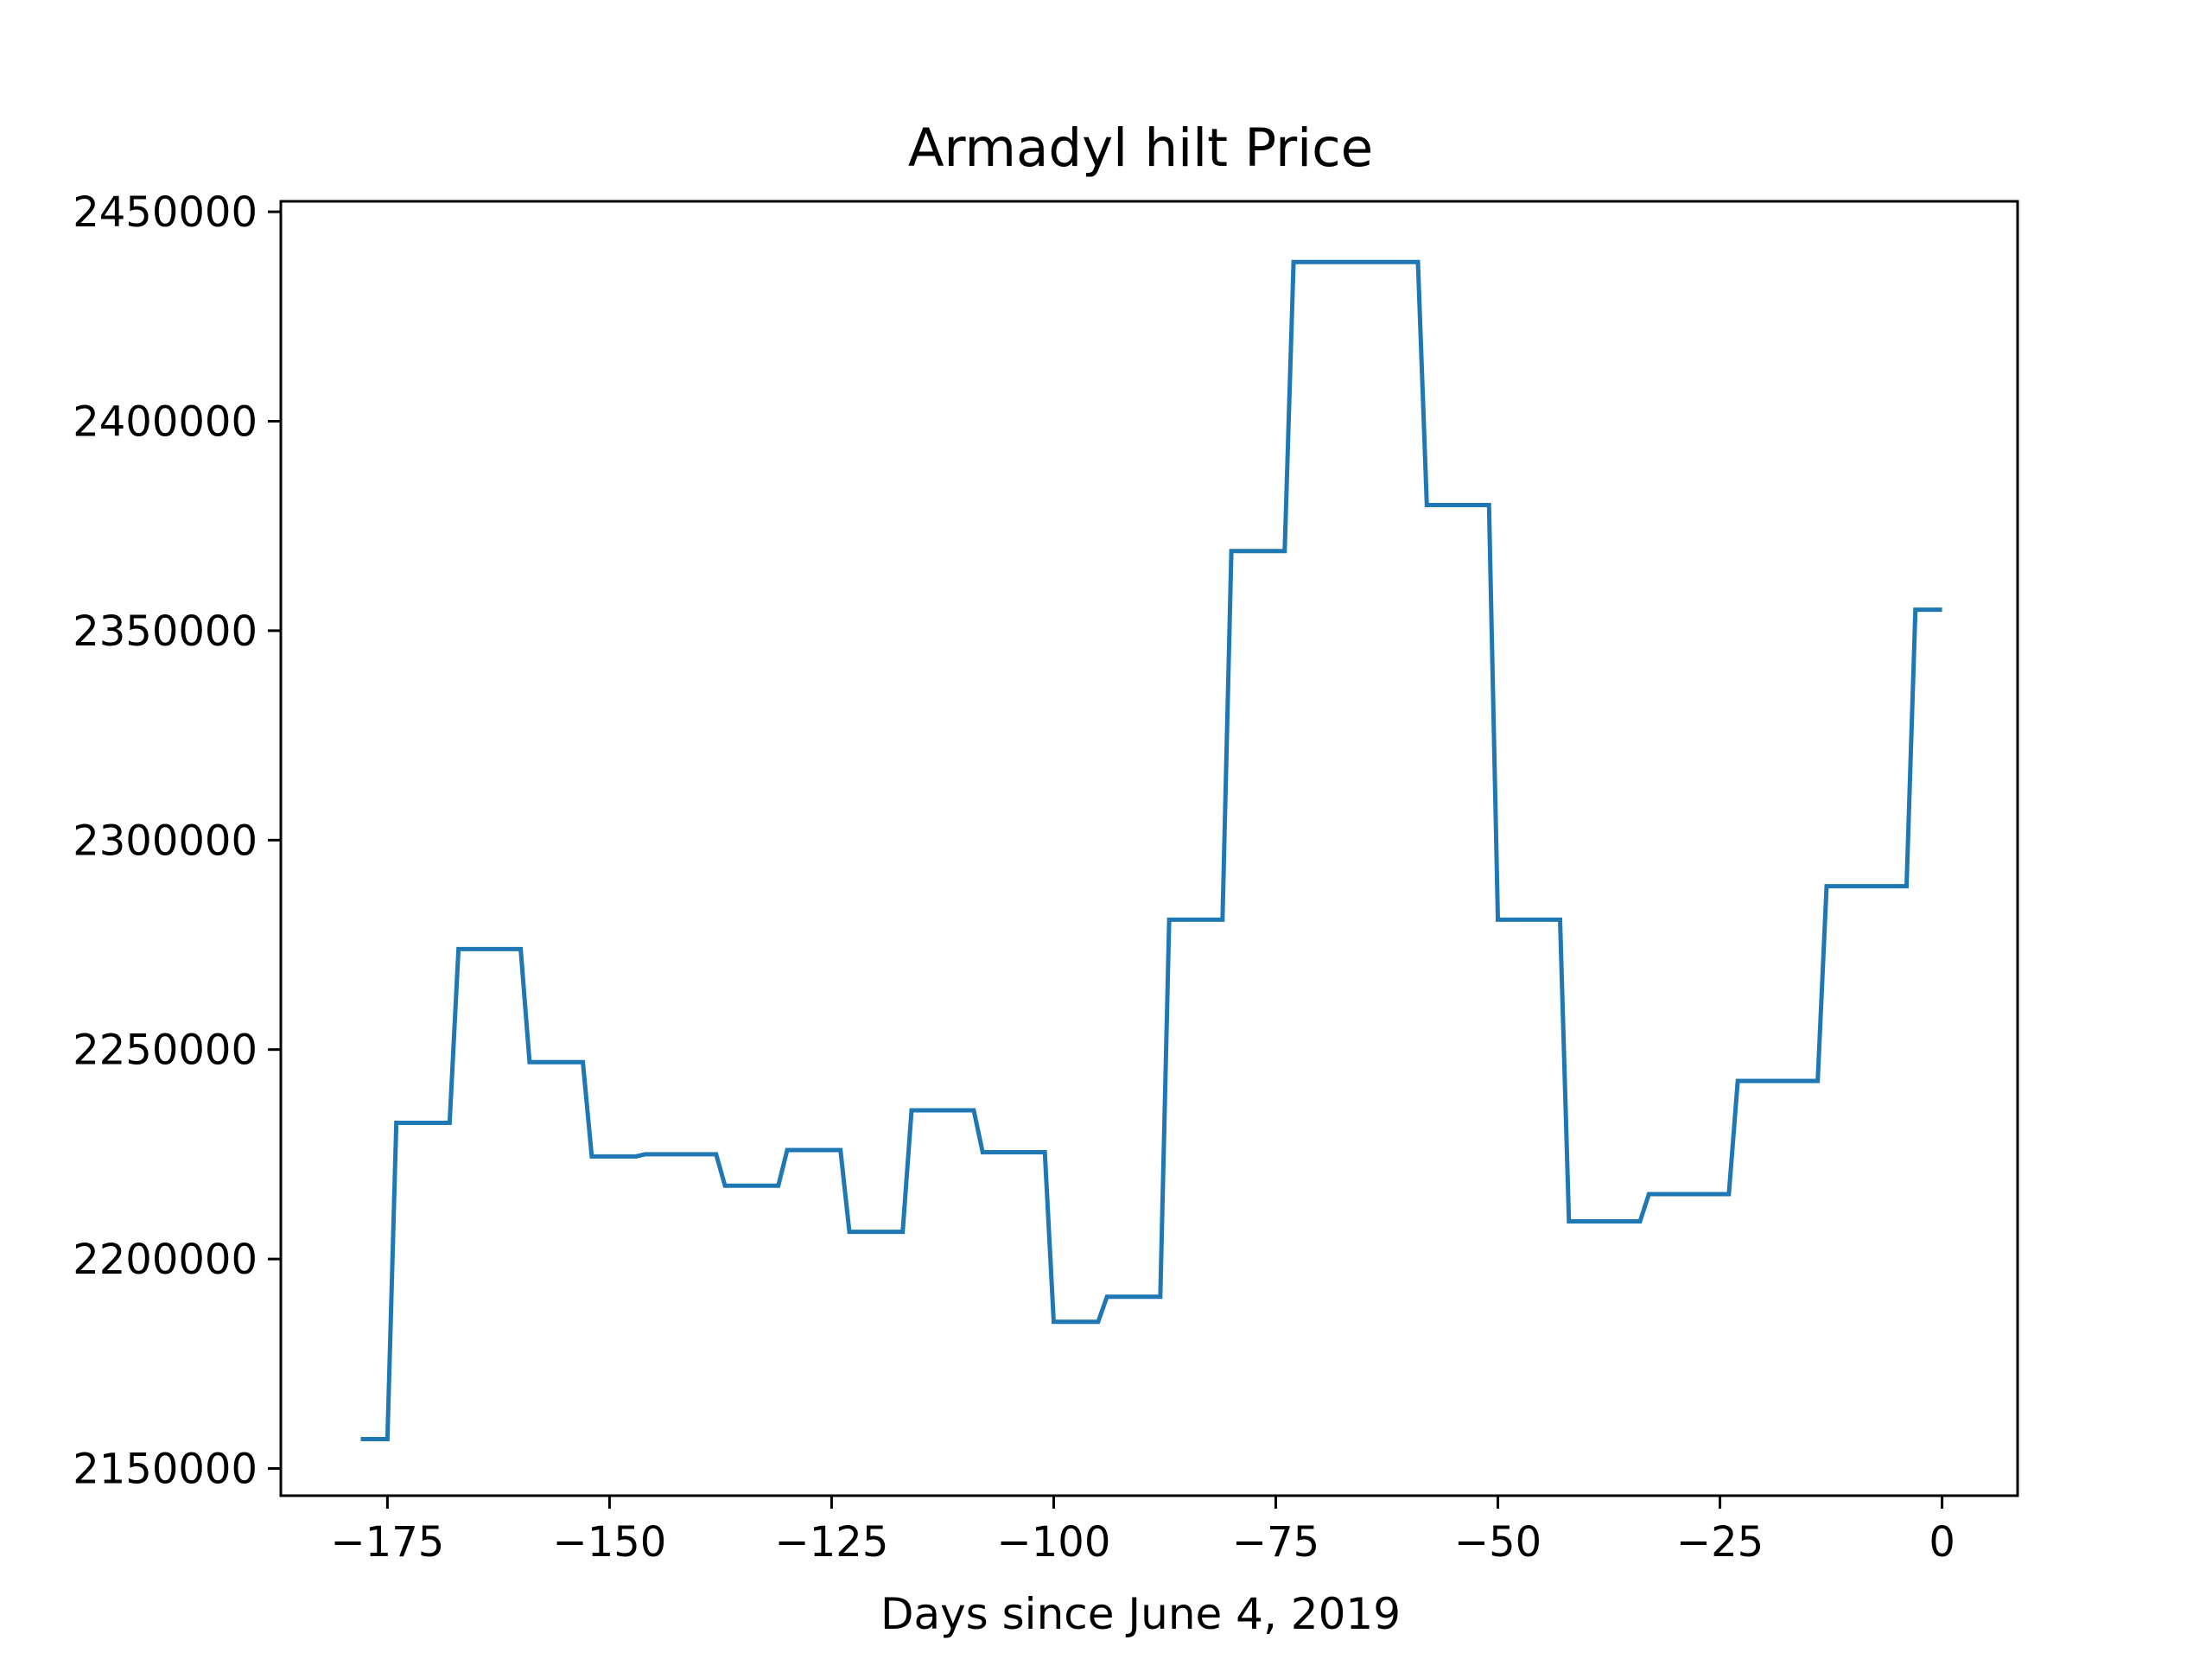 The image size is (2212, 1659). Describe the element at coordinates (165, 631) in the screenshot. I see `y-tick-label: 2350000` at that location.